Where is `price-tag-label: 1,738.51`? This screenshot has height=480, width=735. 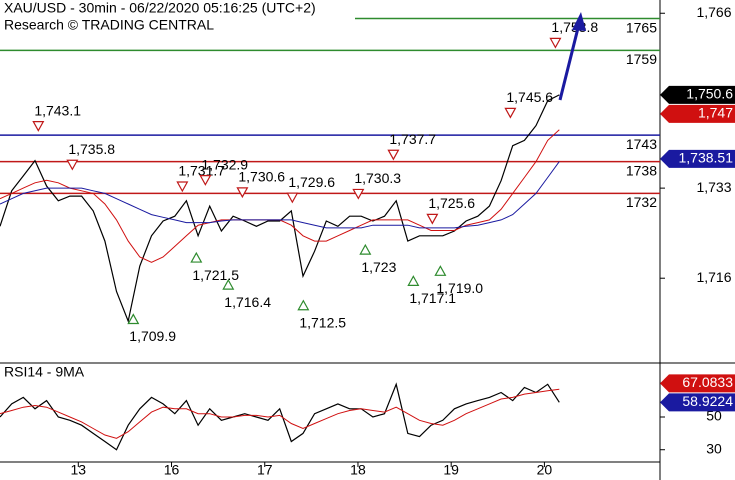
price-tag-label: 1,738.51 is located at coordinates (706, 158).